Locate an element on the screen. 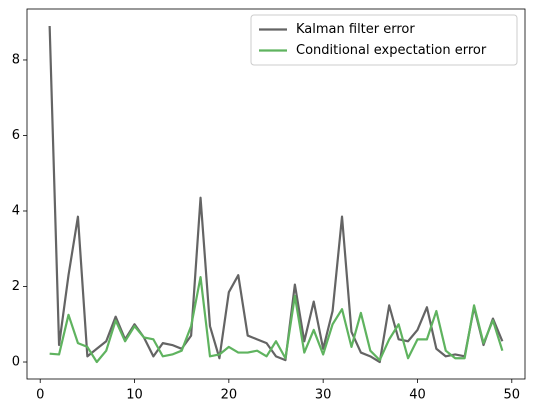  x-tick-label: 0 is located at coordinates (40, 395).